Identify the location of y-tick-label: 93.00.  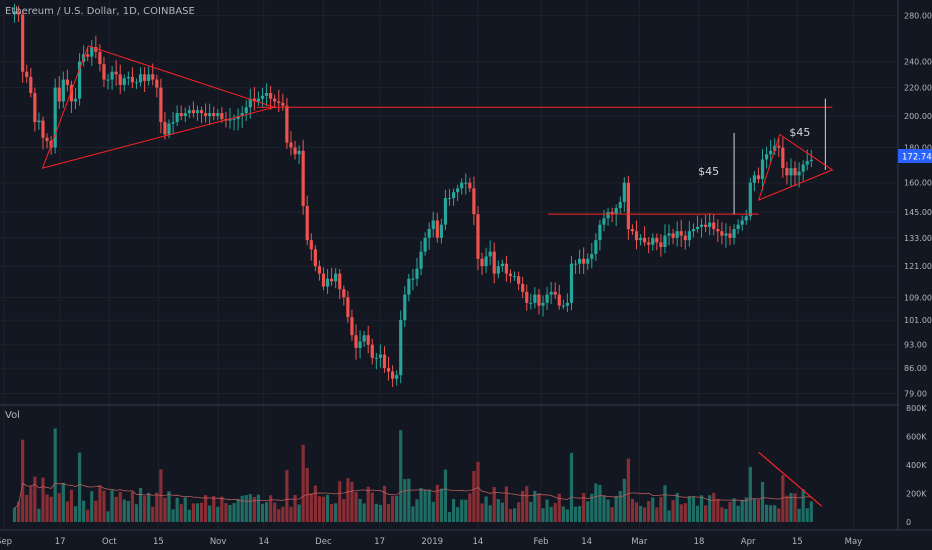
(915, 345).